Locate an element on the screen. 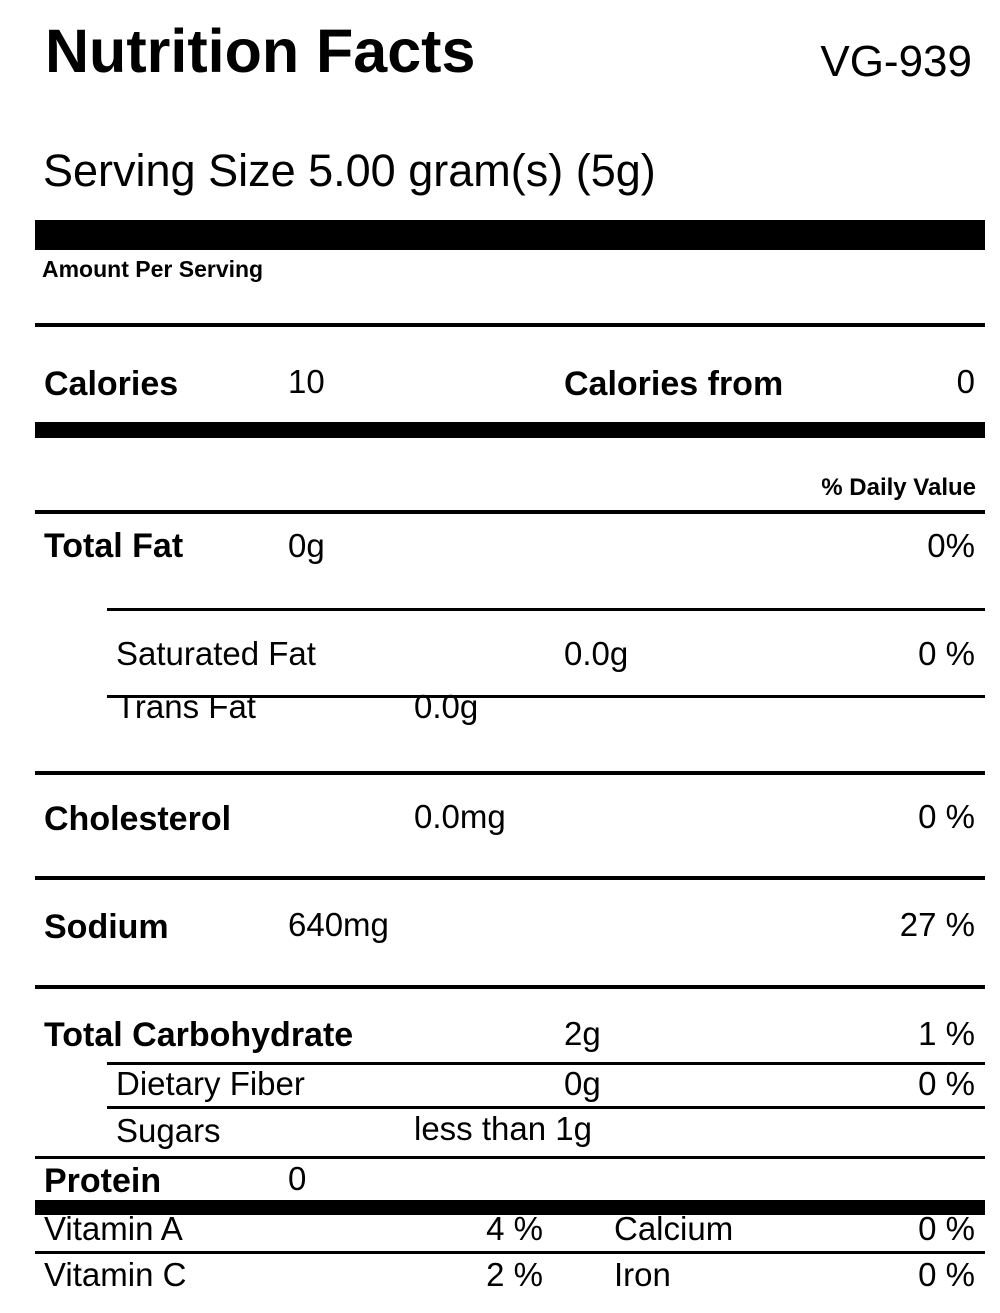 The image size is (1000, 1313). nutrient-amount: 640mg is located at coordinates (338, 924).